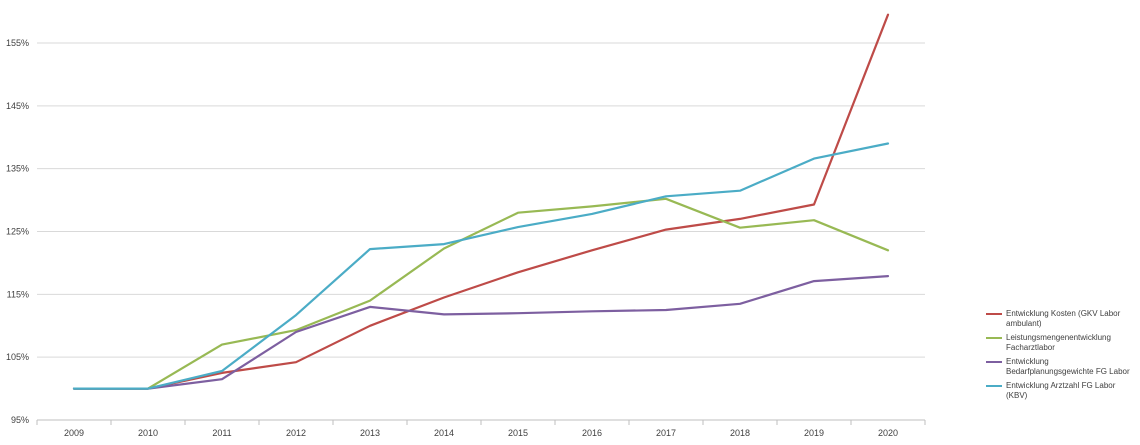 The width and height of the screenshot is (1140, 445). I want to click on x-tick-label: 2012, so click(296, 433).